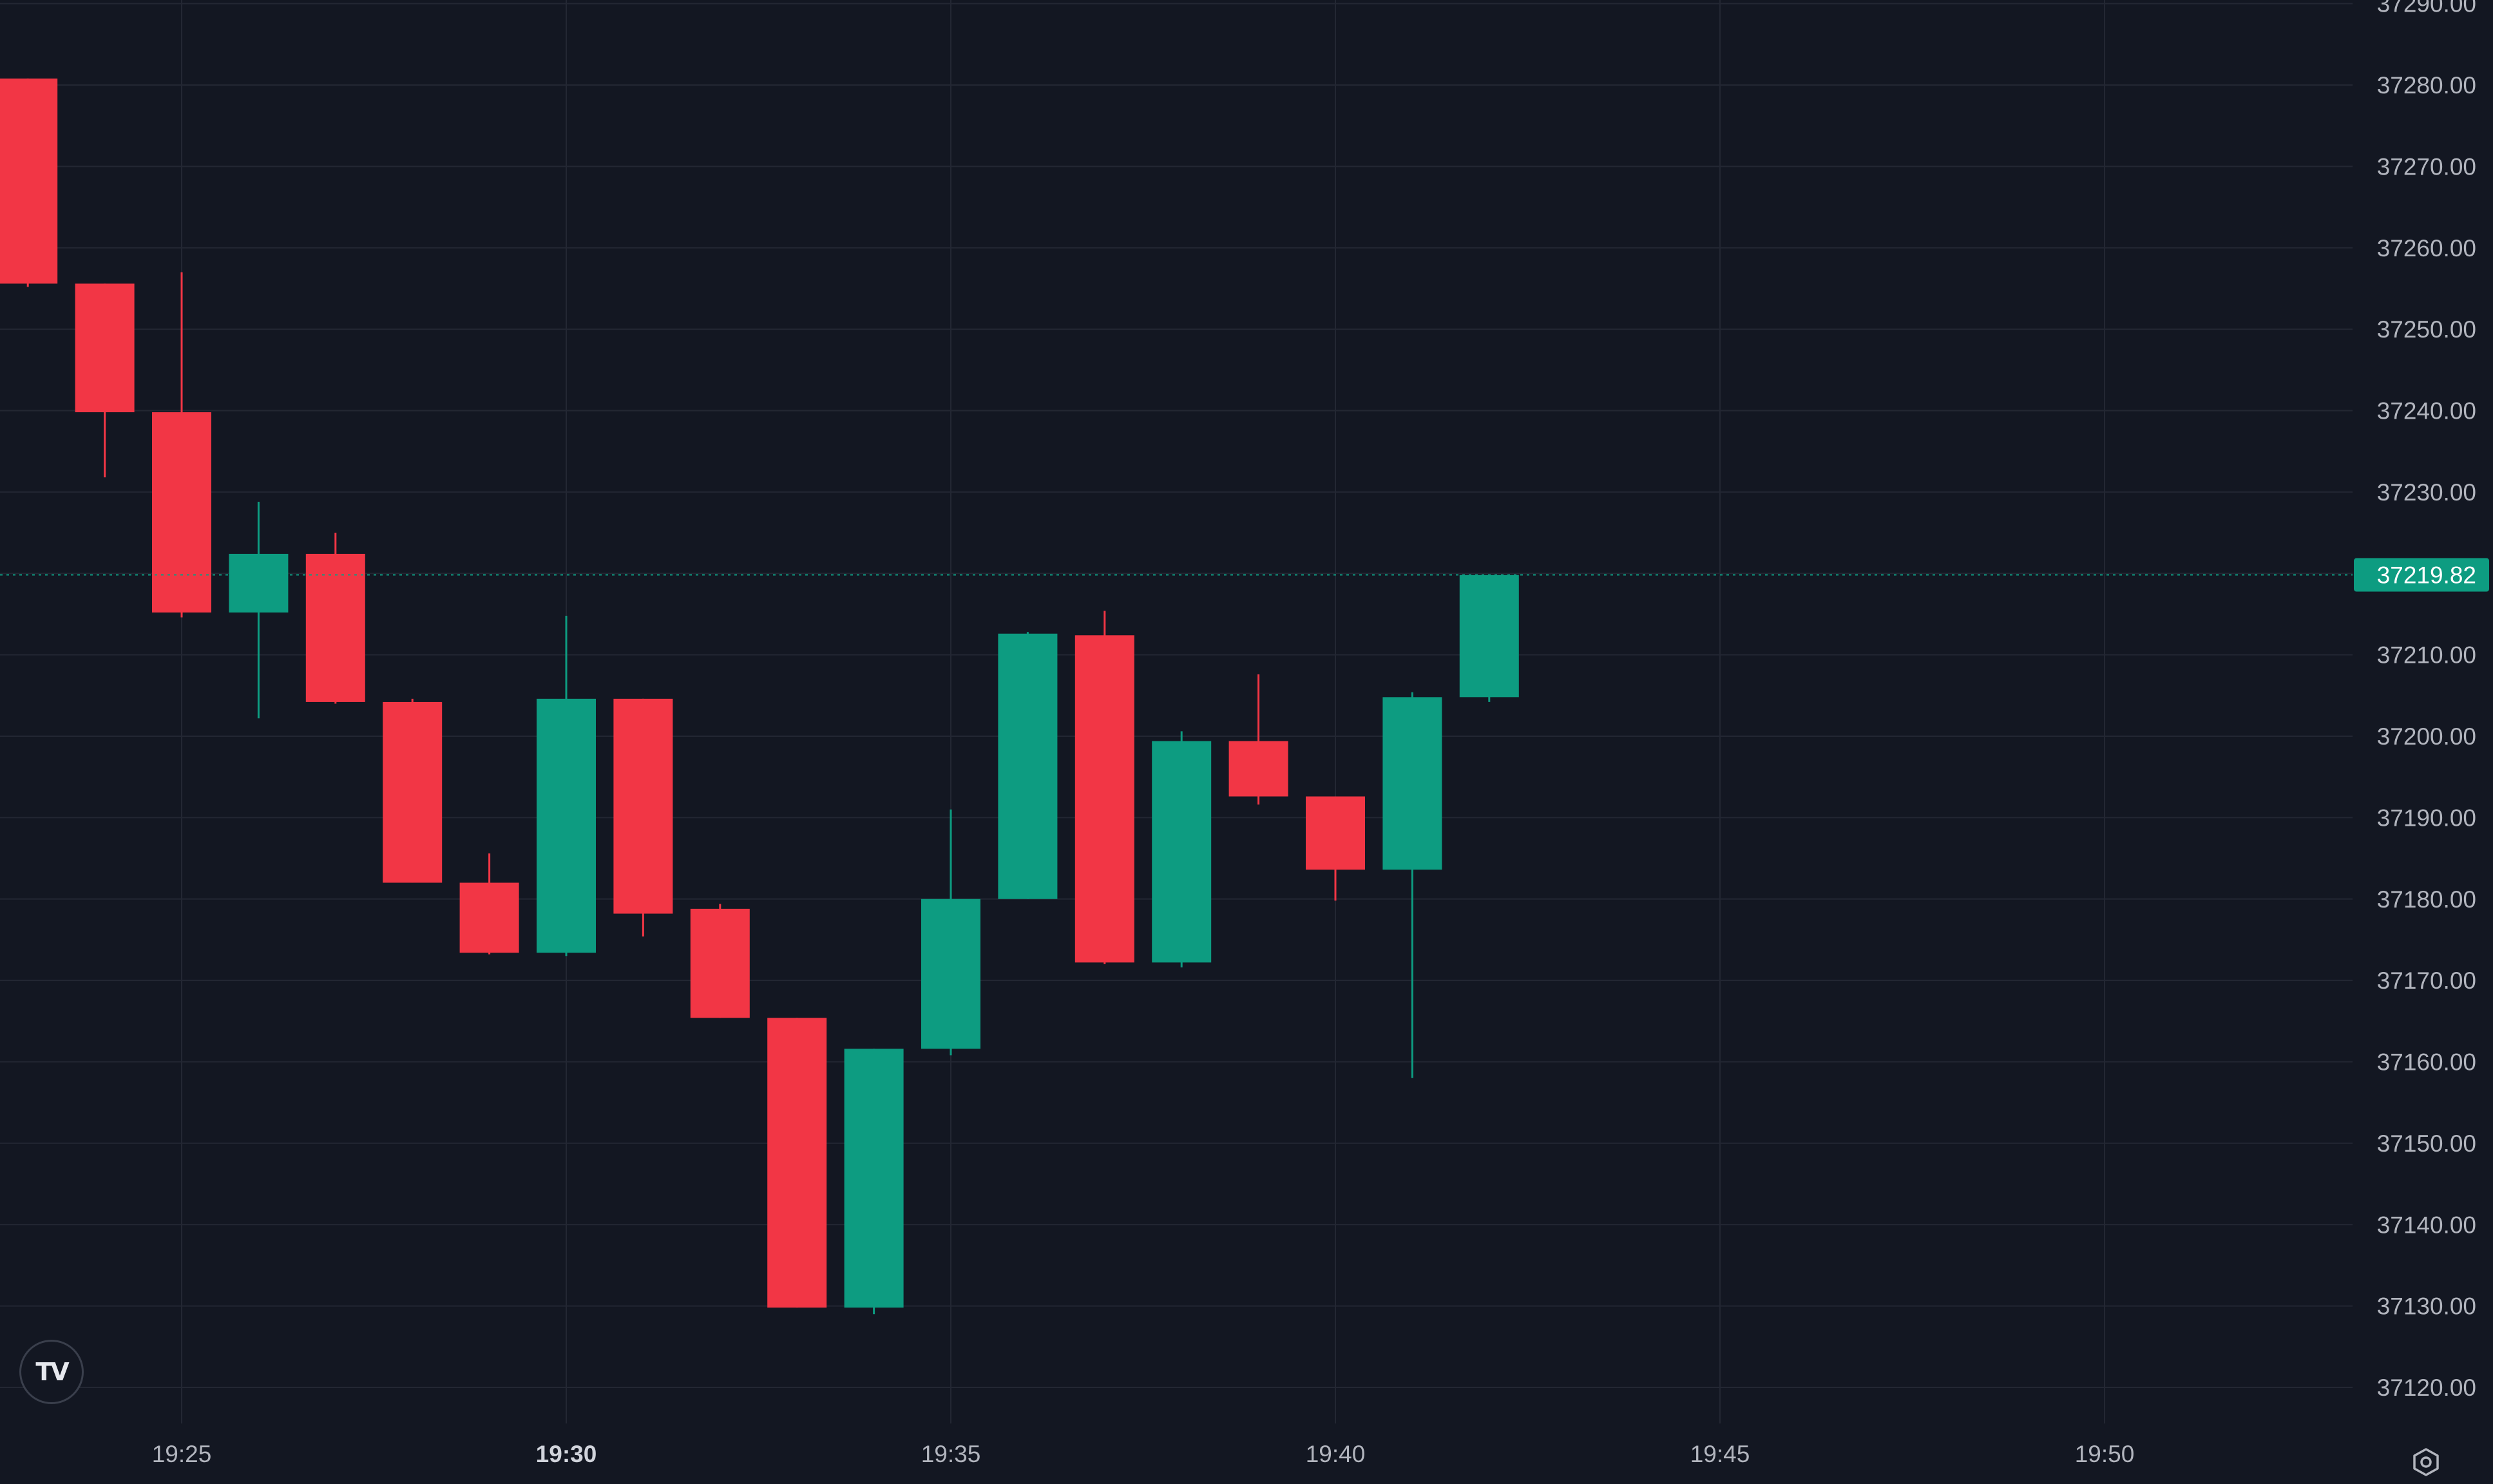 The width and height of the screenshot is (2493, 1484). What do you see at coordinates (2426, 575) in the screenshot?
I see `last-price-label: 37219.82` at bounding box center [2426, 575].